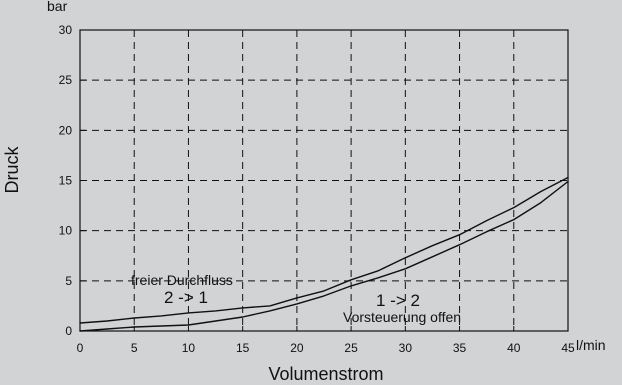  Describe the element at coordinates (12, 170) in the screenshot. I see `y-axis-label: Druck` at that location.